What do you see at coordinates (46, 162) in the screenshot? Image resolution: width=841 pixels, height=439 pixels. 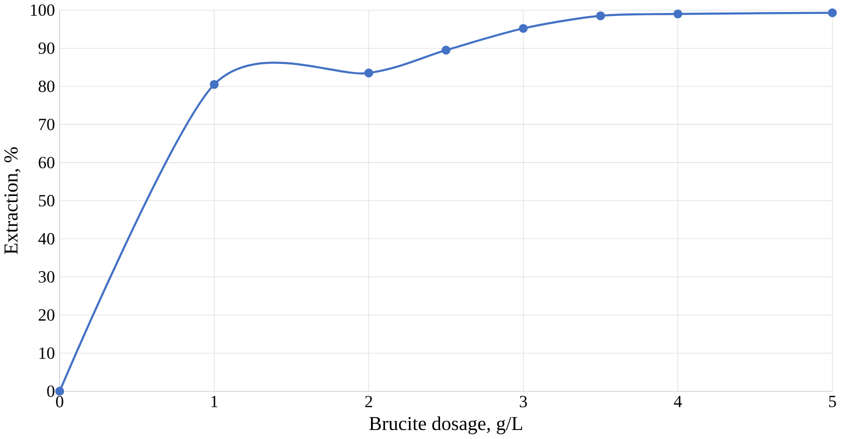 I see `y-tick-label: 60` at bounding box center [46, 162].